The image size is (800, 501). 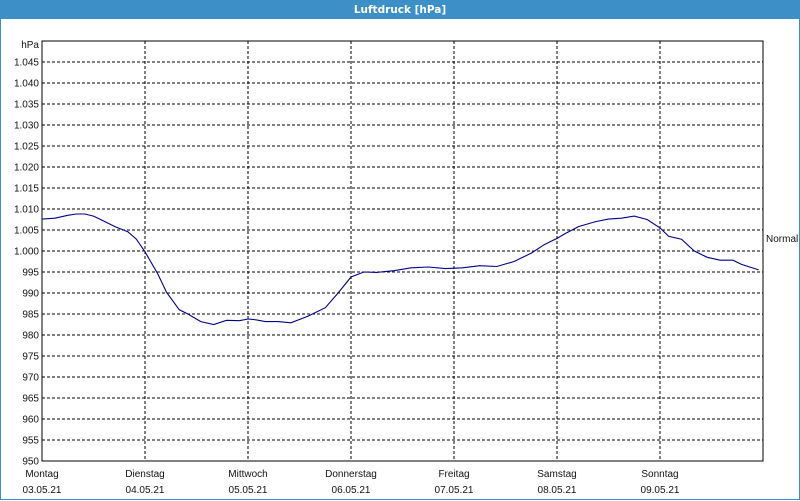 What do you see at coordinates (782, 239) in the screenshot?
I see `normal-reference-label: Normal` at bounding box center [782, 239].